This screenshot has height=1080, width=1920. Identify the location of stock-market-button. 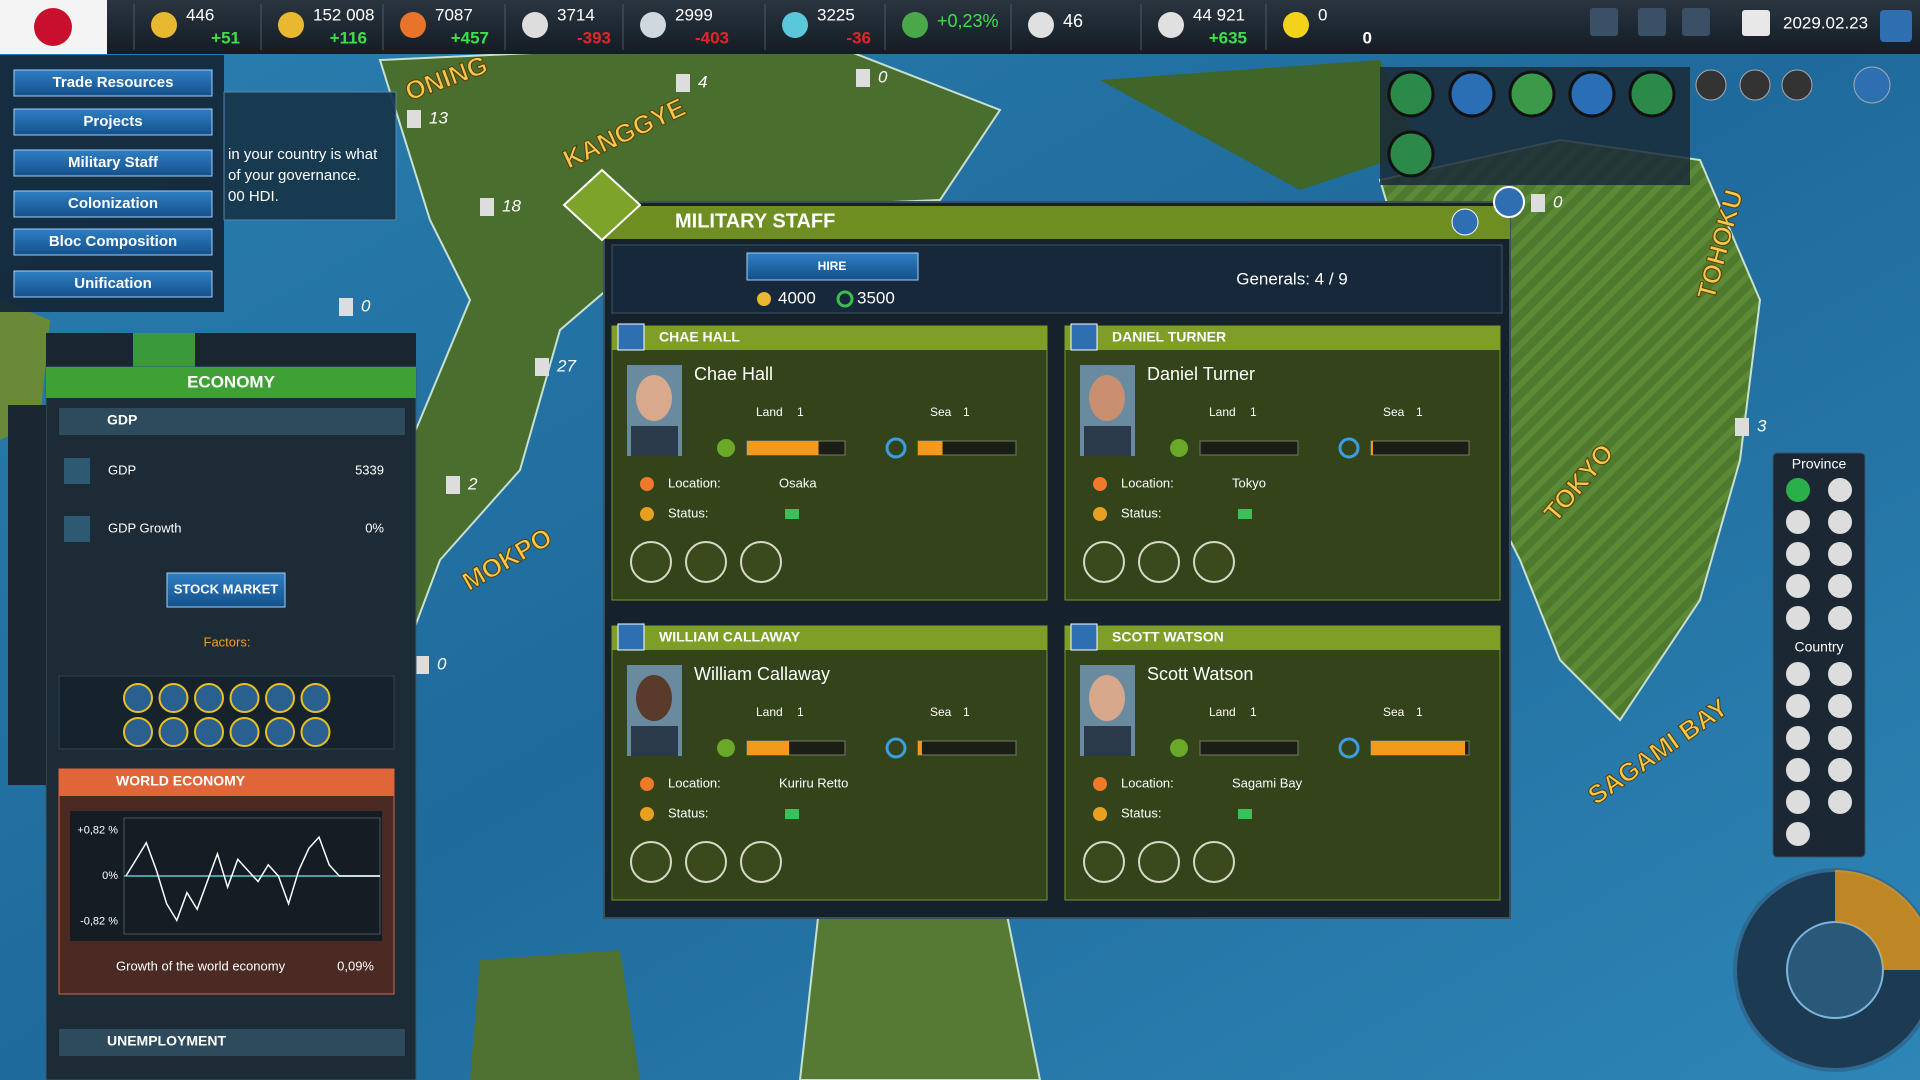
(226, 590).